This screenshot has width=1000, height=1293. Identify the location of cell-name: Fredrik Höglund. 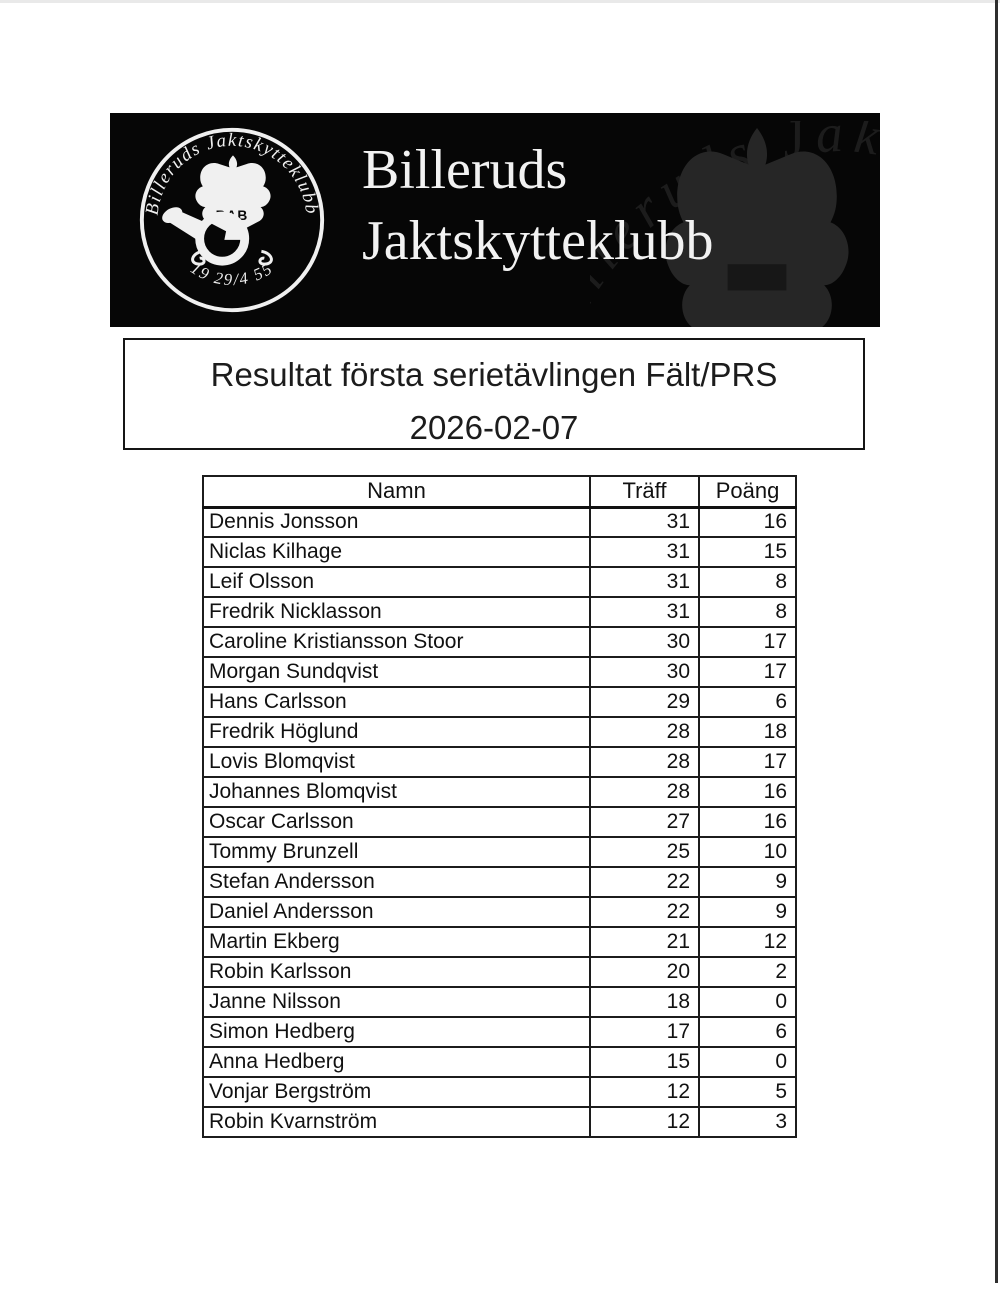
(396, 732).